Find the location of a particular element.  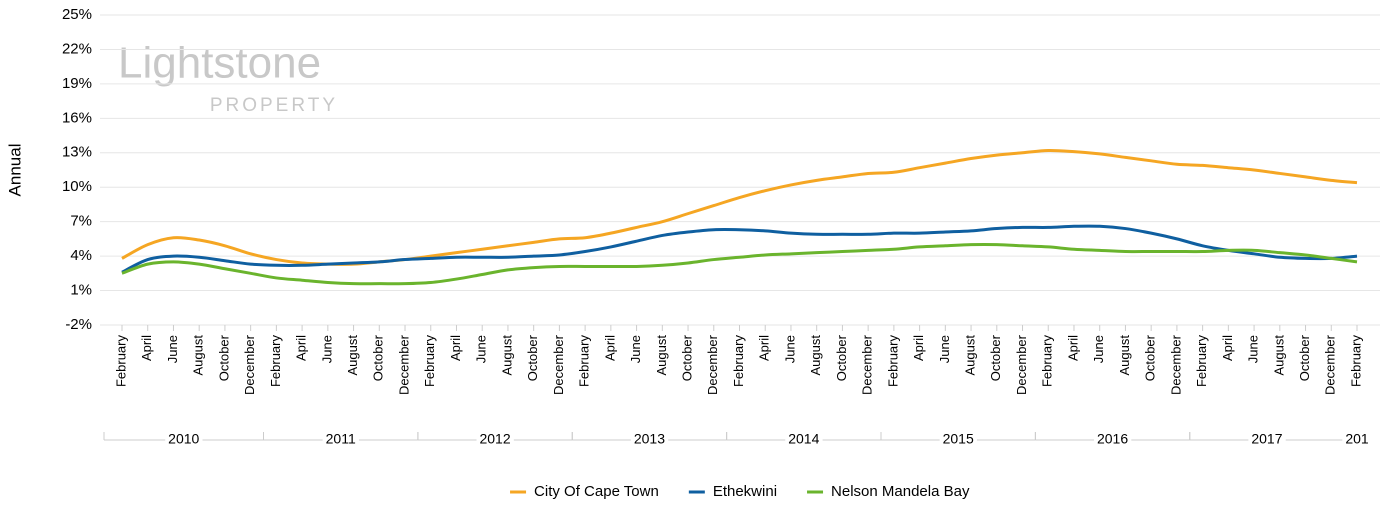

group-label: 2012 is located at coordinates (494, 439).